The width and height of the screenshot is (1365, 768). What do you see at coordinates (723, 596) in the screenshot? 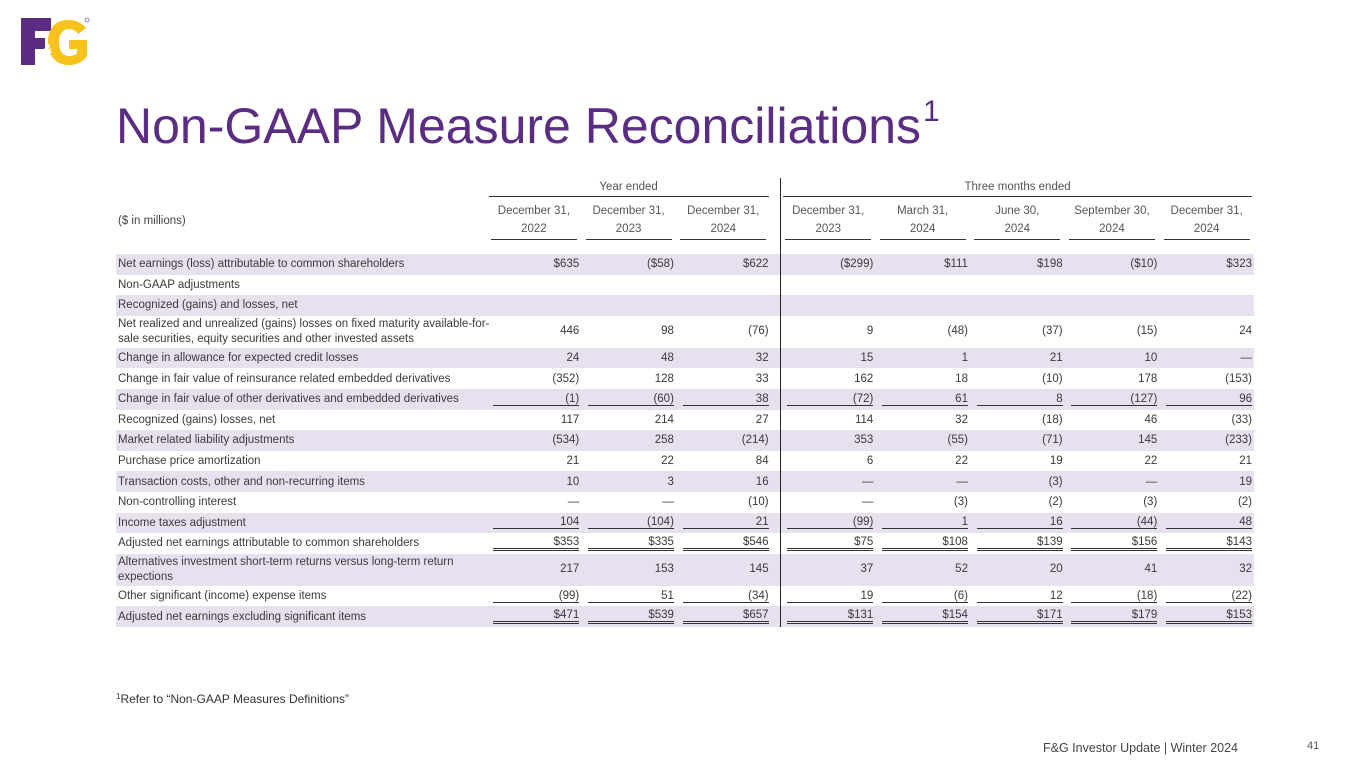
I see `cell-value: (34)` at bounding box center [723, 596].